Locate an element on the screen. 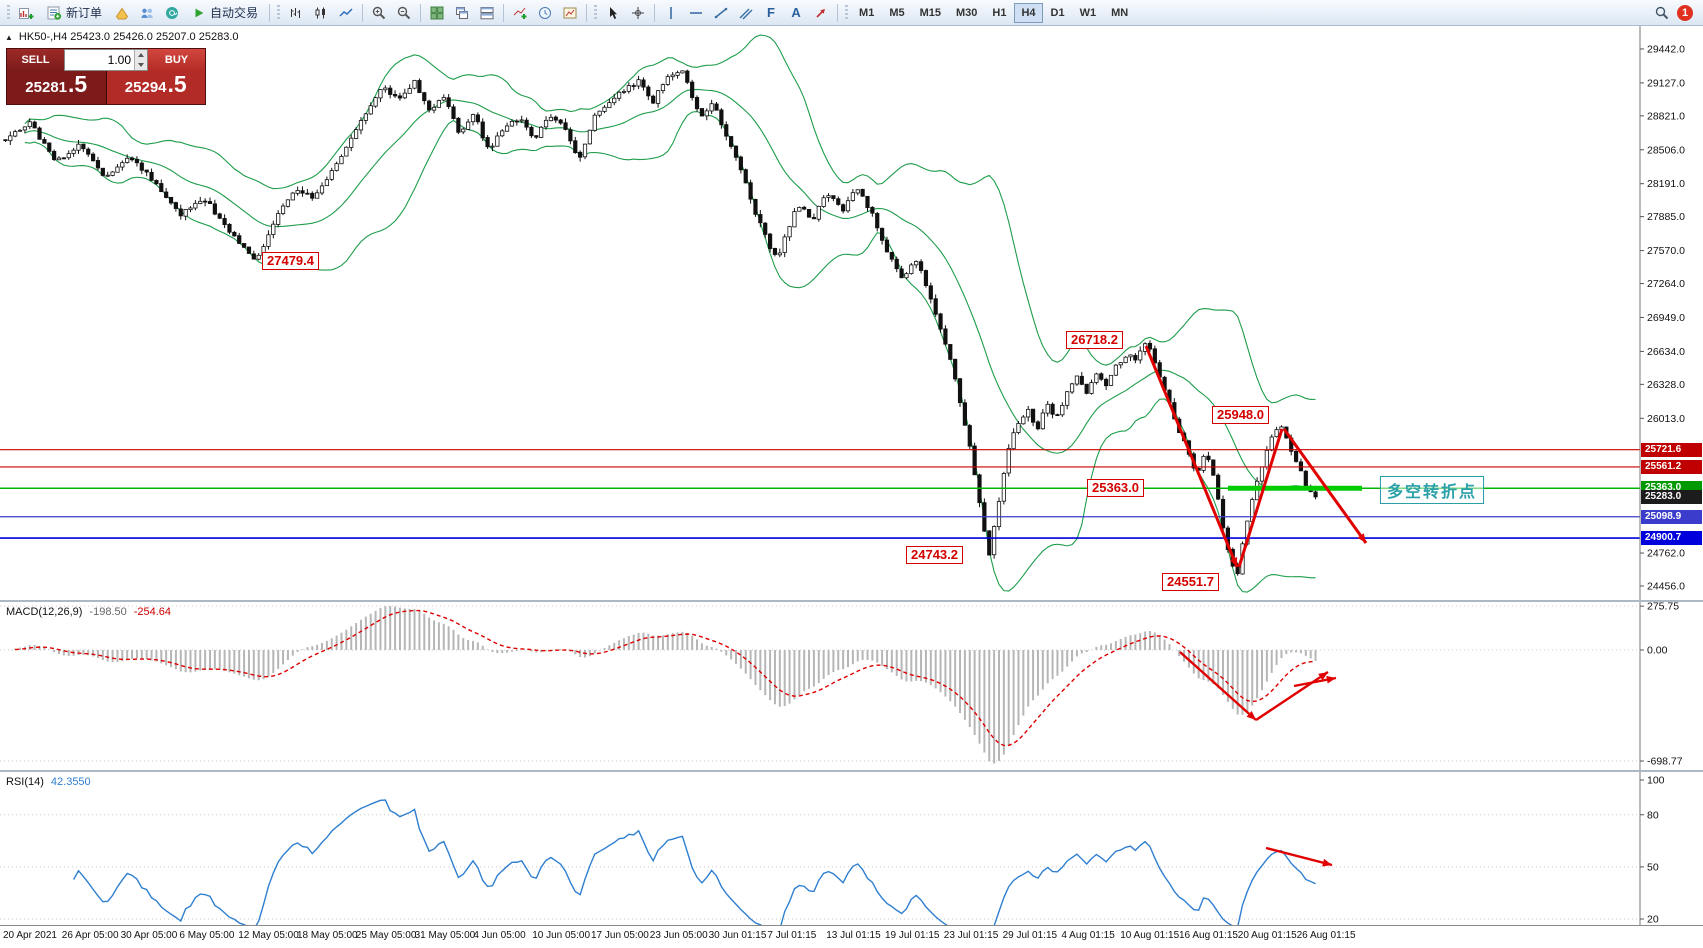 Image resolution: width=1703 pixels, height=948 pixels. chart-line-button is located at coordinates (346, 13).